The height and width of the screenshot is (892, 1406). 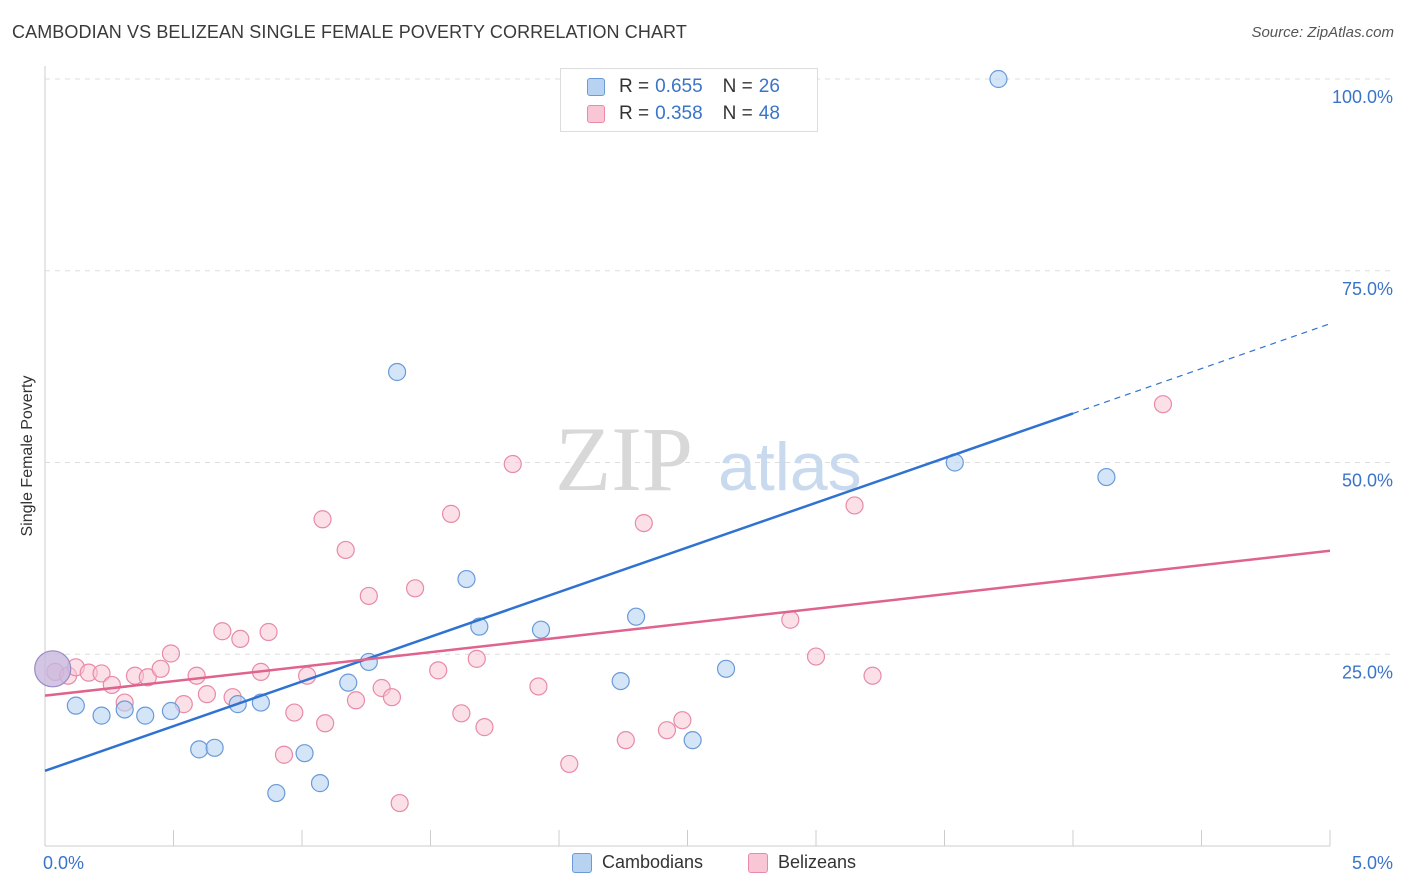 I want to click on bottom-legend-belizeans: Belizeans, so click(x=802, y=862).